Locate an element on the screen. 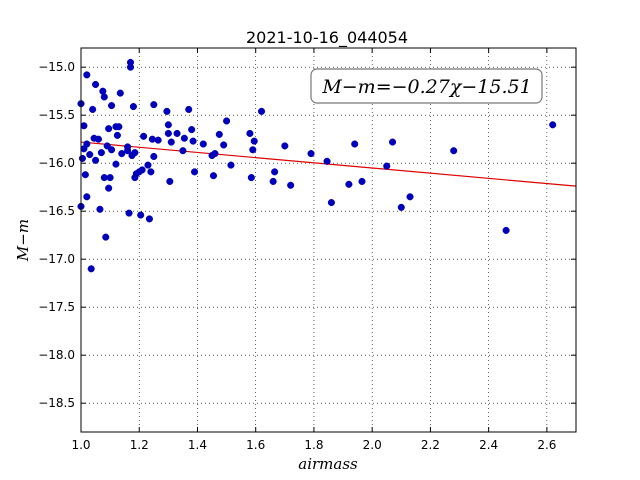  annotation-box is located at coordinates (426, 86).